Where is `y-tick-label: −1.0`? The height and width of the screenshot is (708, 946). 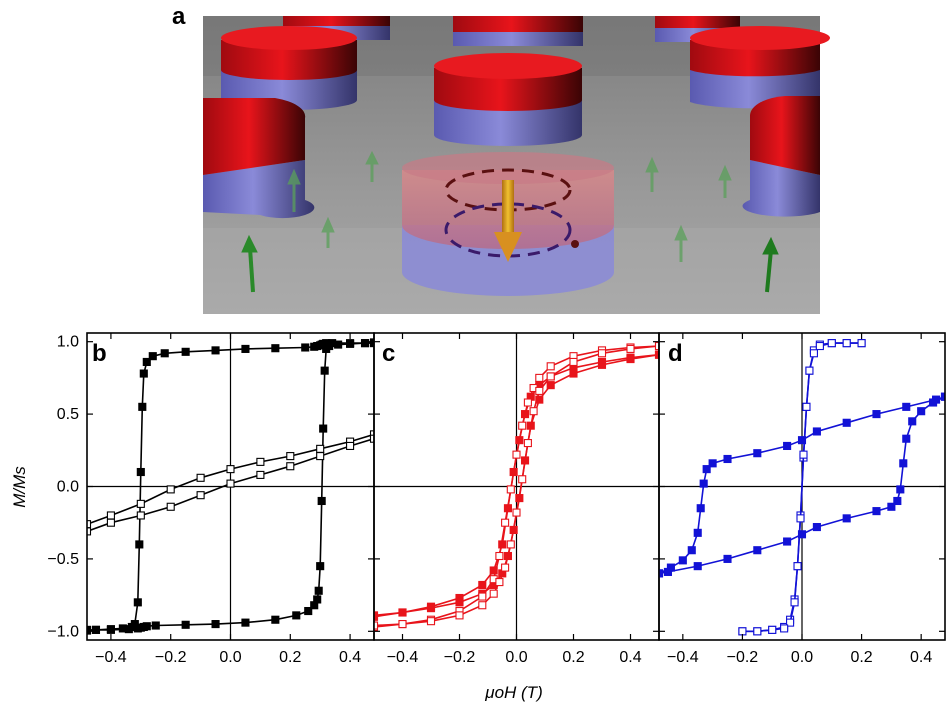
y-tick-label: −1.0 is located at coordinates (63, 631).